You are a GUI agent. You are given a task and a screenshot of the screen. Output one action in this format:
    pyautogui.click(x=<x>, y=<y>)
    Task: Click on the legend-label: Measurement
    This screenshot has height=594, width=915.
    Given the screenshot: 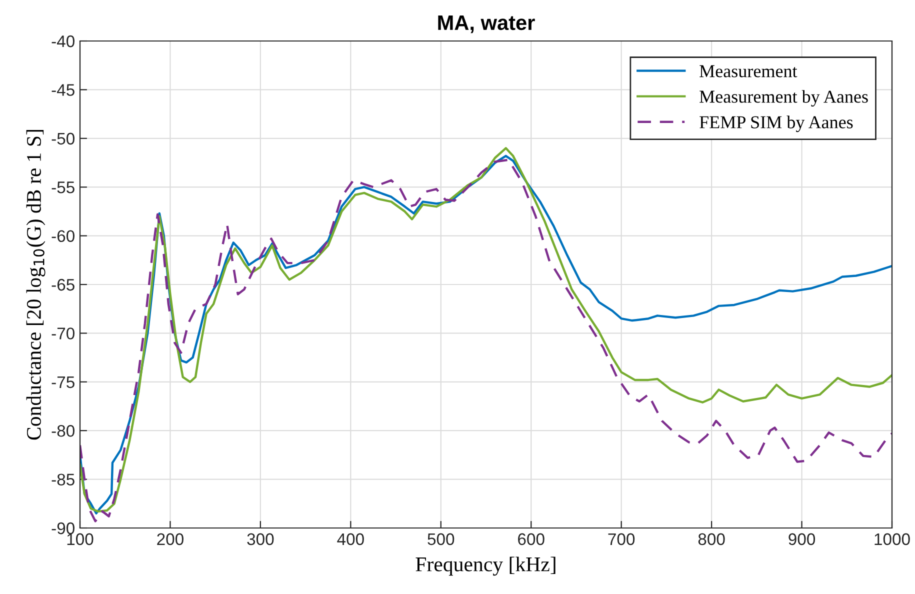 What is the action you would take?
    pyautogui.click(x=749, y=71)
    